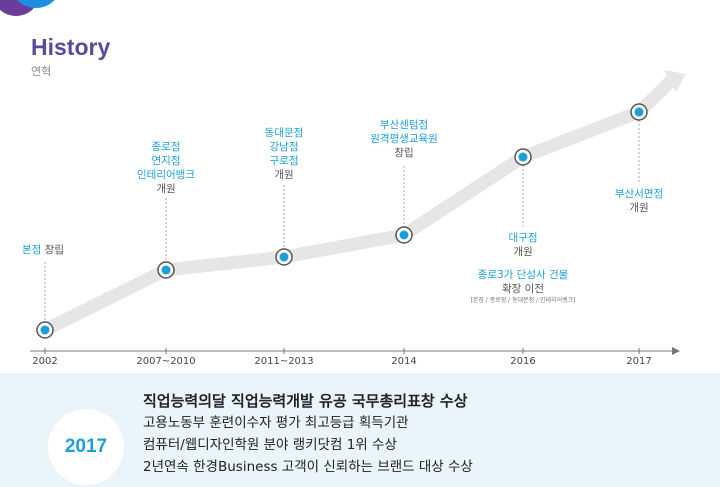 Image resolution: width=720 pixels, height=487 pixels. What do you see at coordinates (41, 71) in the screenshot?
I see `page-subtitle: 연혁` at bounding box center [41, 71].